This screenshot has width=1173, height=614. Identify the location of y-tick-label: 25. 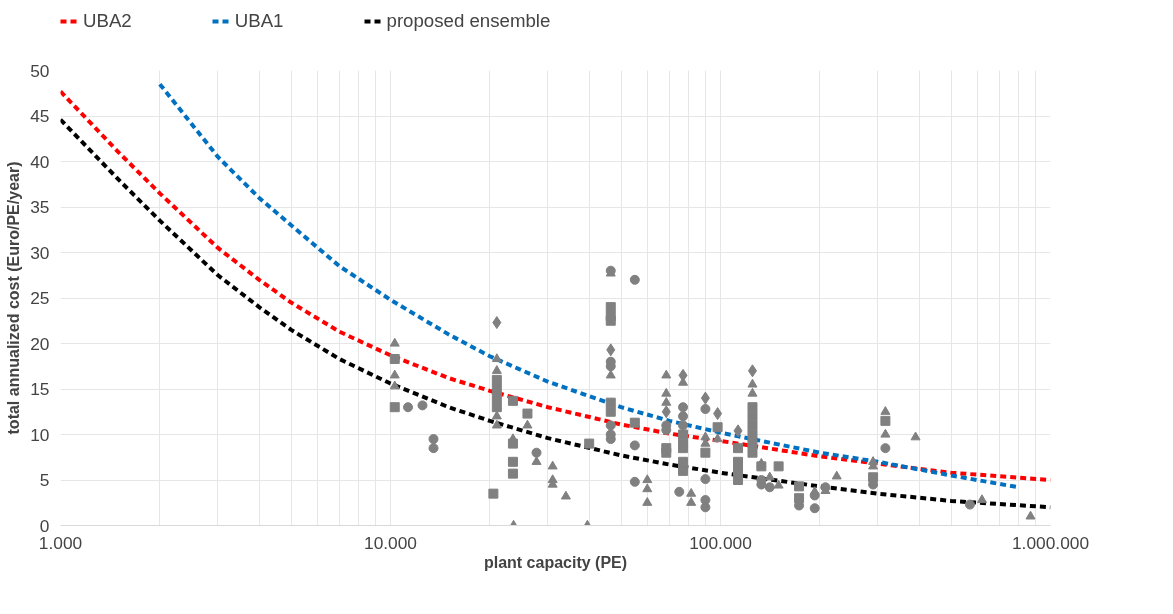
(40, 298).